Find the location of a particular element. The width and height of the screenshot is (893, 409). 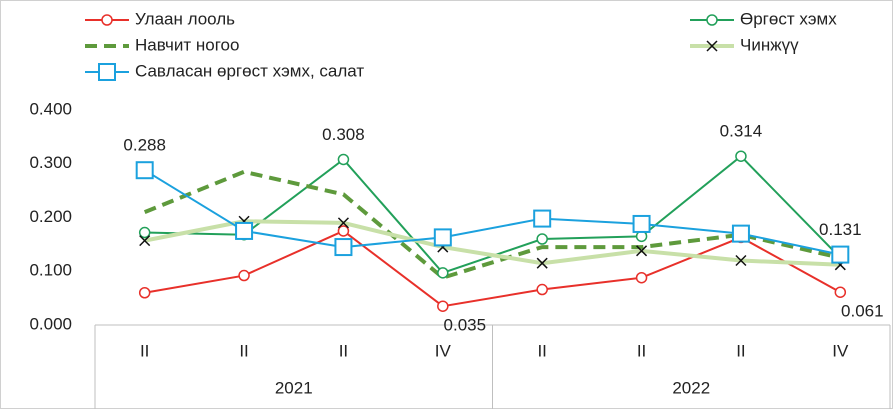

legend-item: Улаан лооль is located at coordinates (160, 18).